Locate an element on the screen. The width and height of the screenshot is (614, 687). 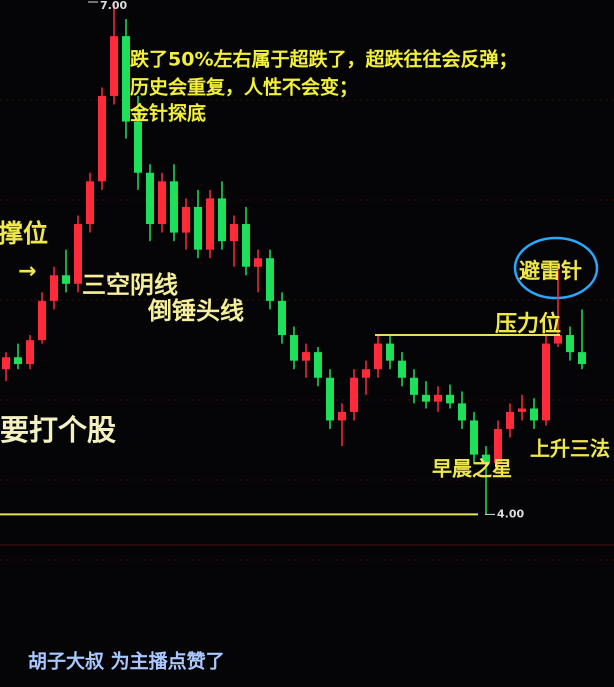
price-label: 4.00 is located at coordinates (510, 513).